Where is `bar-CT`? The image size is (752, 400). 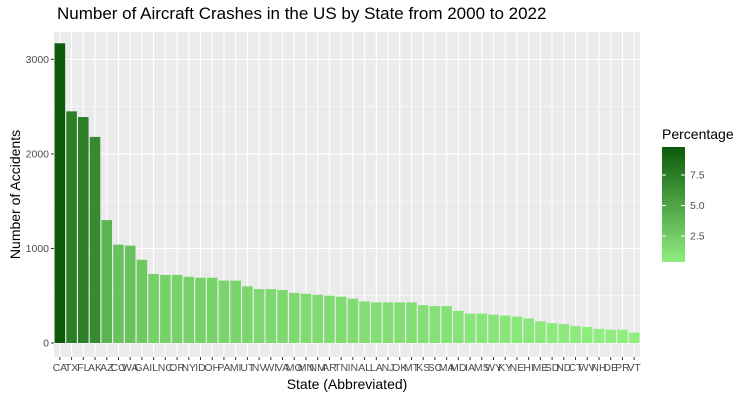
bar-CT is located at coordinates (575, 334).